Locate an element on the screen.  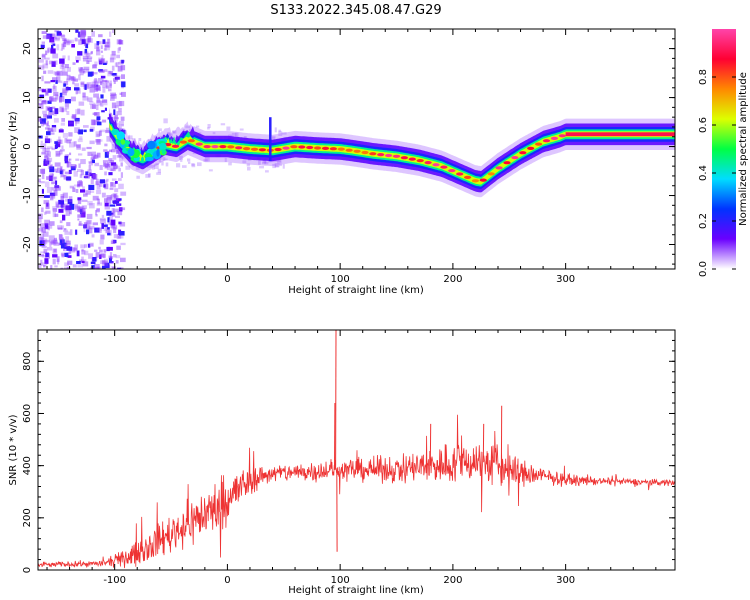
spectrogram-x-tick-label: 200 is located at coordinates (452, 279).